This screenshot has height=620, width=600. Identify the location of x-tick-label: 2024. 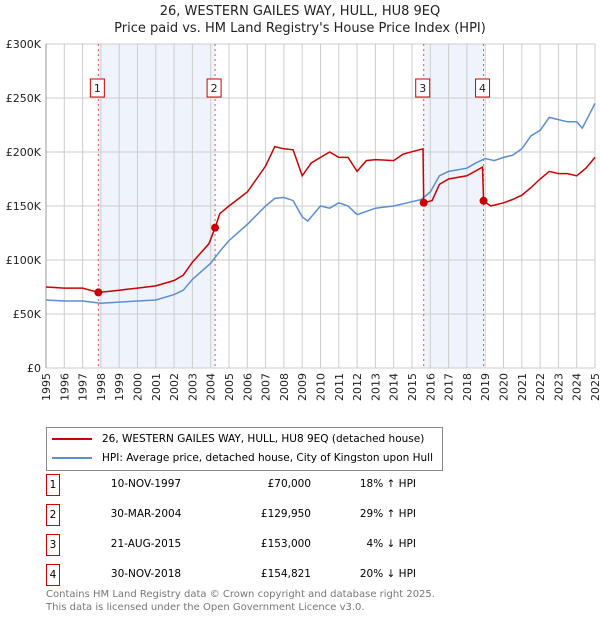
(577, 387).